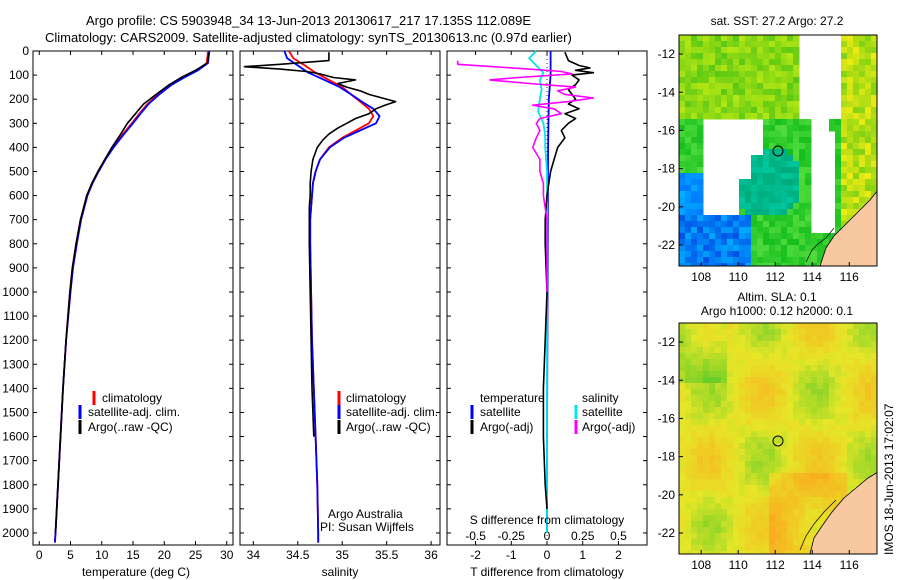 This screenshot has height=580, width=900. Describe the element at coordinates (511, 555) in the screenshot. I see `x-tick-label: -1` at that location.